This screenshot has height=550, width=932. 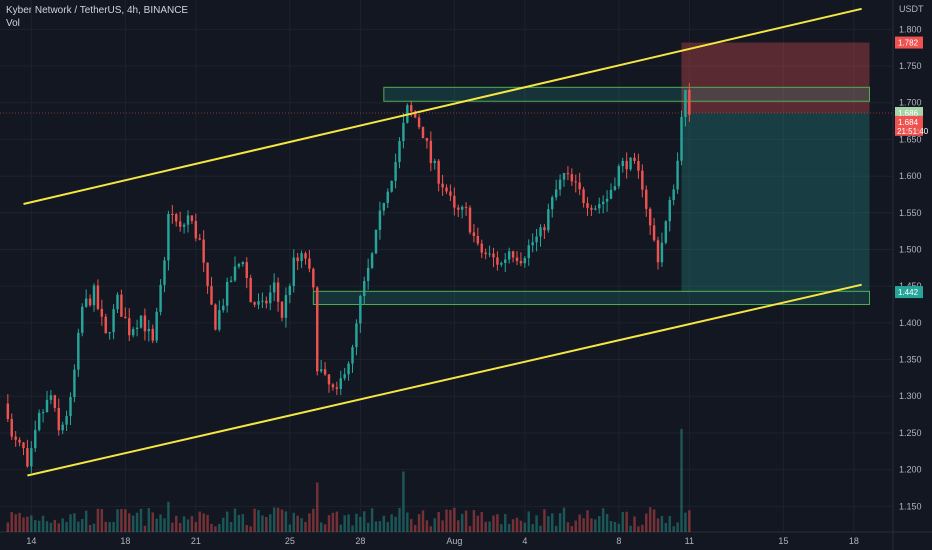 I want to click on y-tick-label: 1.150, so click(x=910, y=506).